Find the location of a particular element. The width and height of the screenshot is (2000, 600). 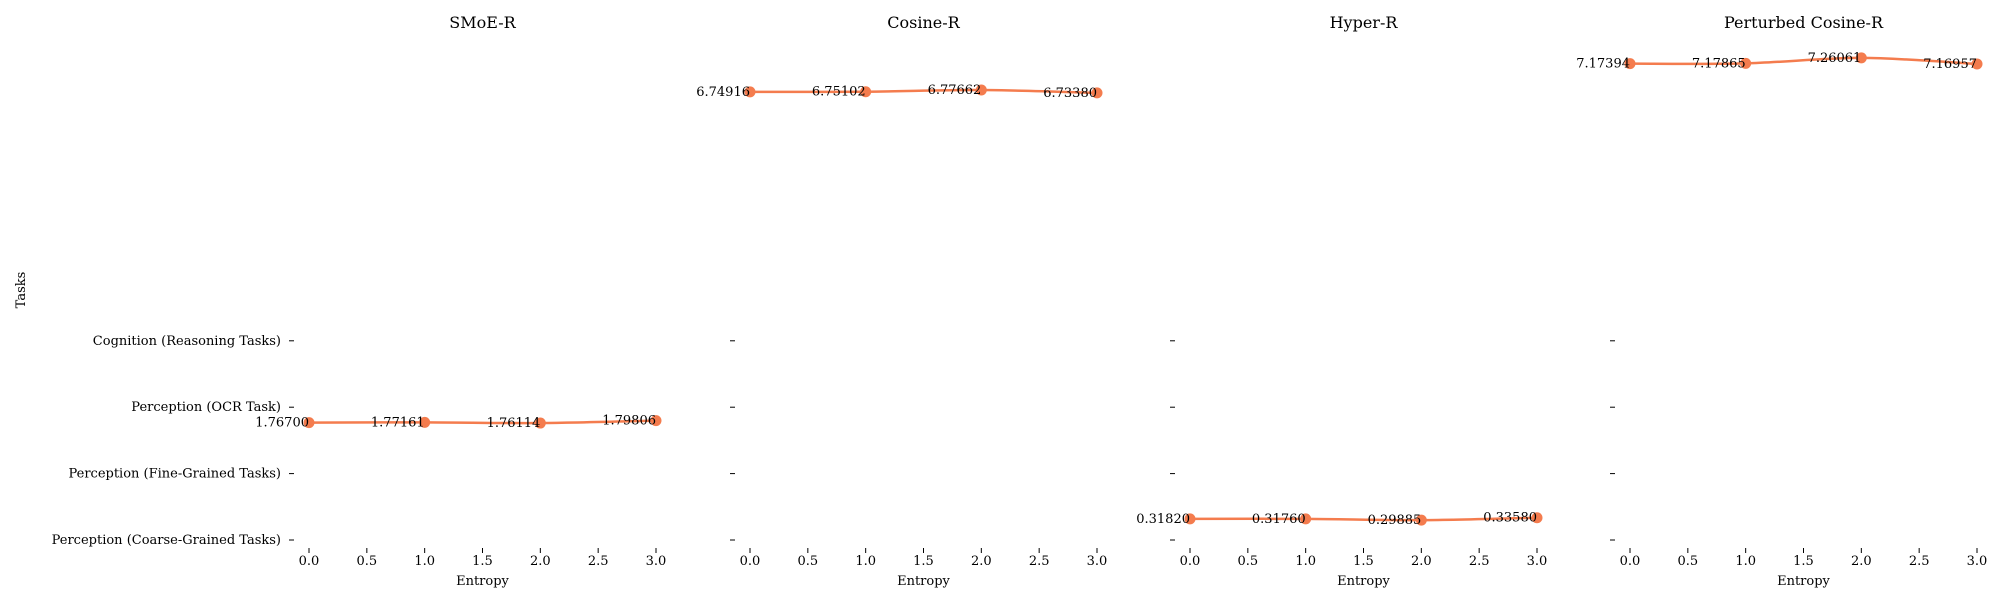

data-label: 1.77161 is located at coordinates (398, 422).